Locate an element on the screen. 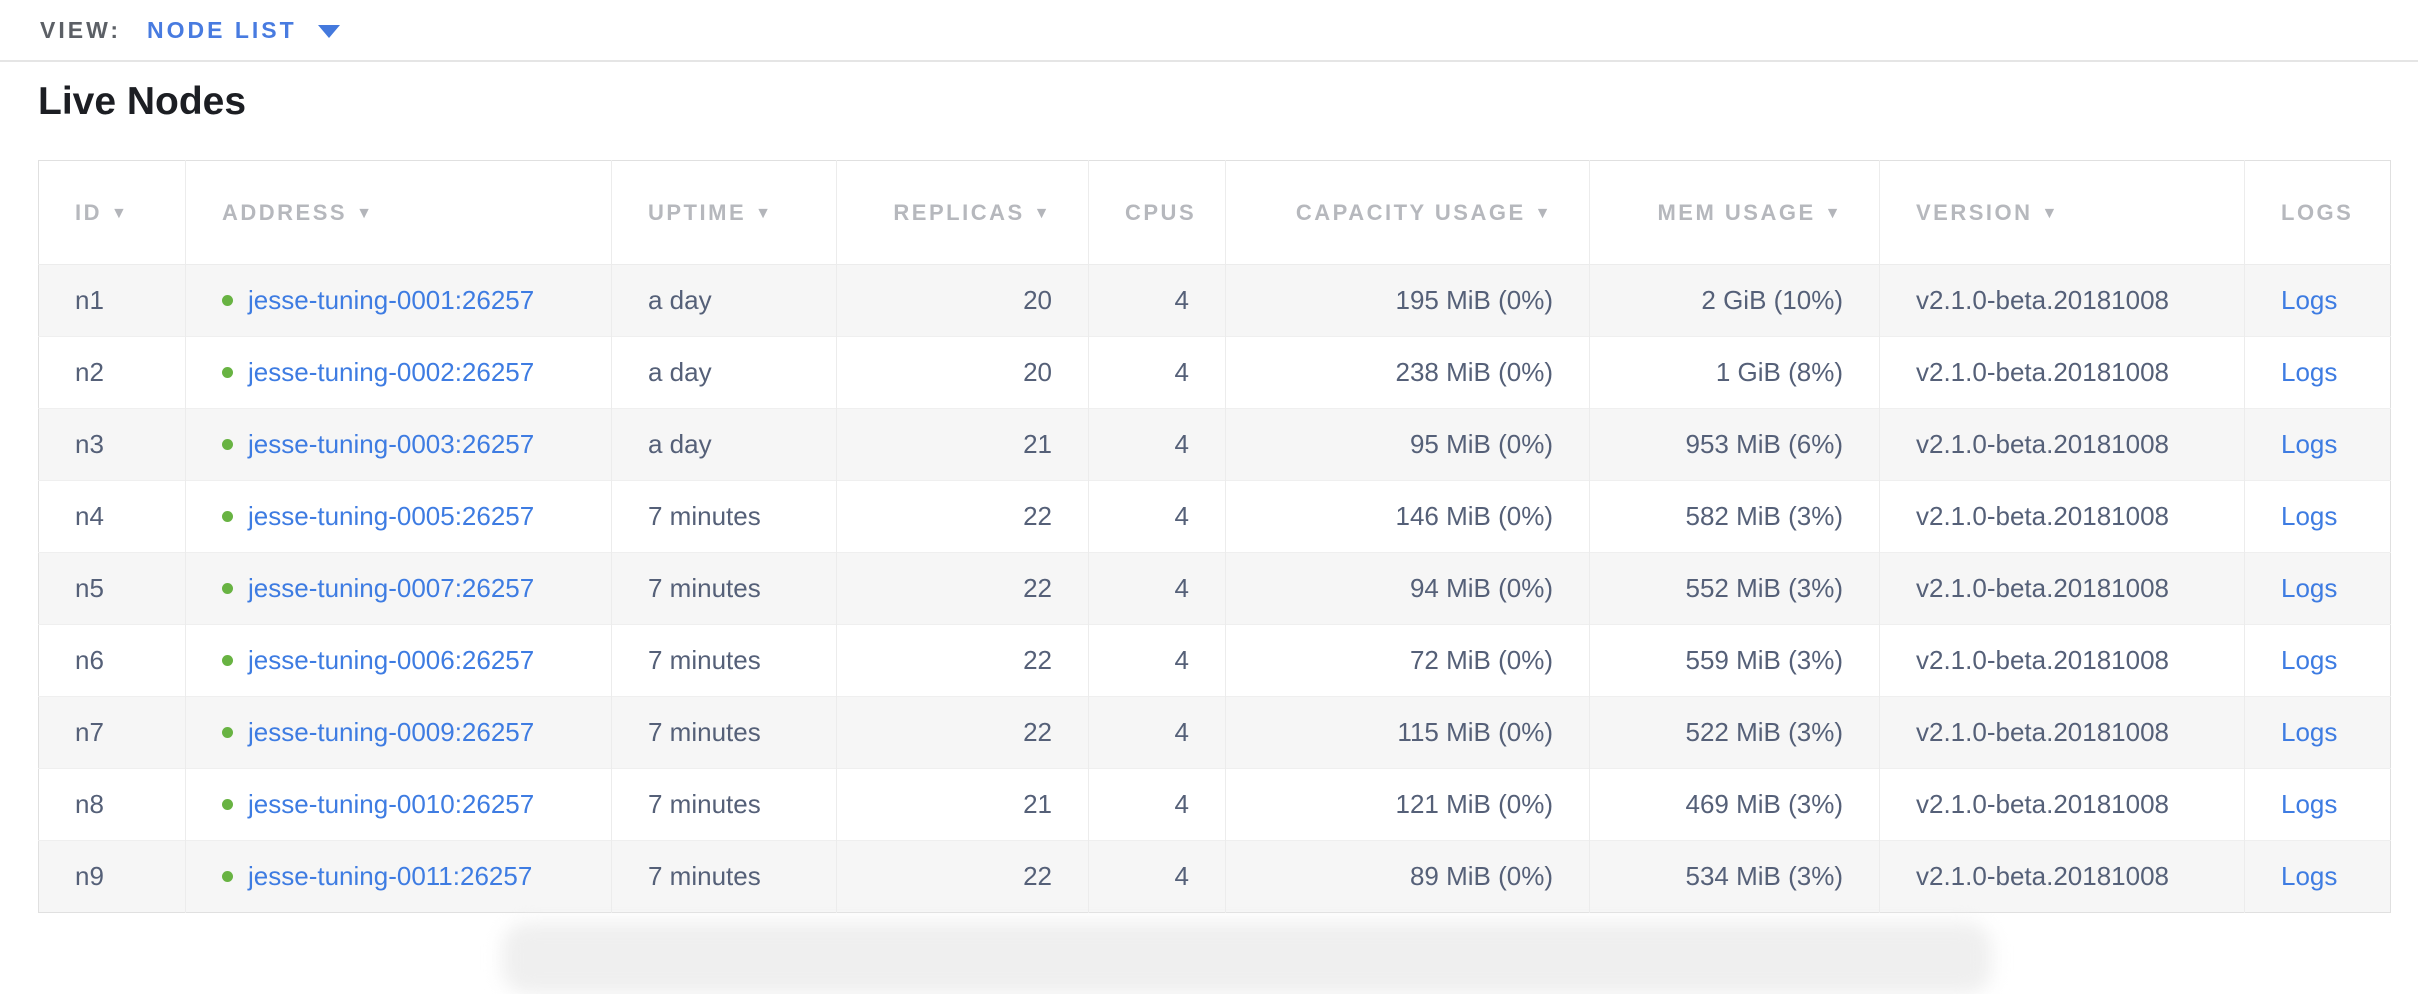 This screenshot has width=2418, height=994. node-address-cell: jesse-tuning-0002:26257 is located at coordinates (398, 372).